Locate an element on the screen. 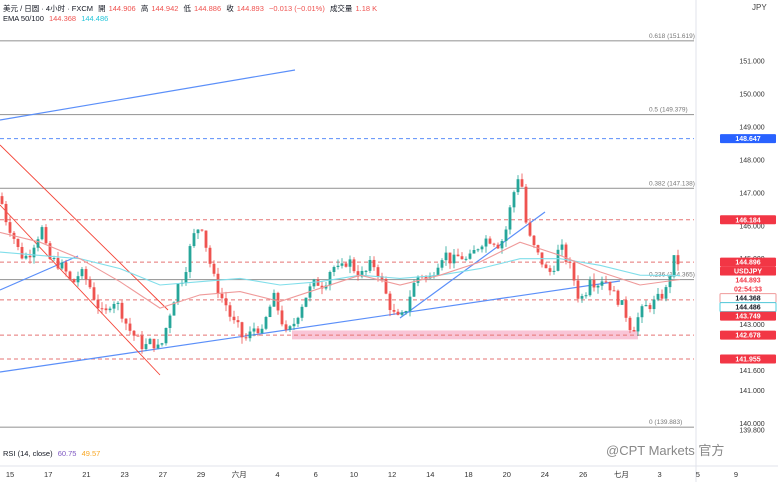 The height and width of the screenshot is (482, 778). time-tick-14: 24 is located at coordinates (545, 474).